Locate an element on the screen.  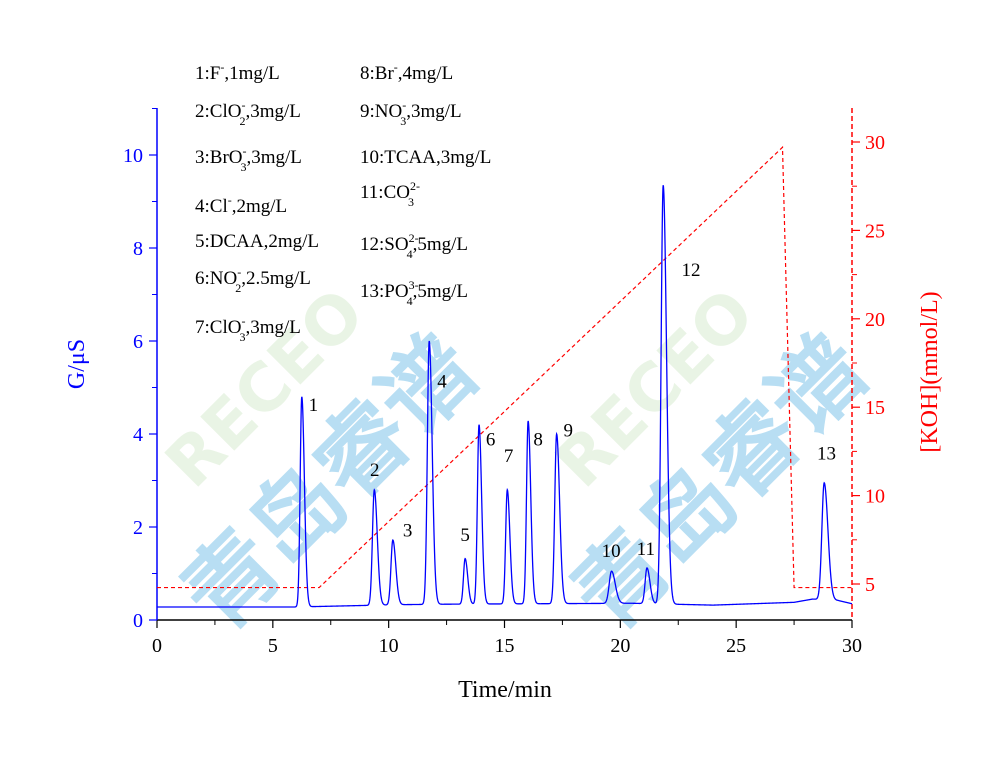
y-tick-label: 2 is located at coordinates (138, 528).